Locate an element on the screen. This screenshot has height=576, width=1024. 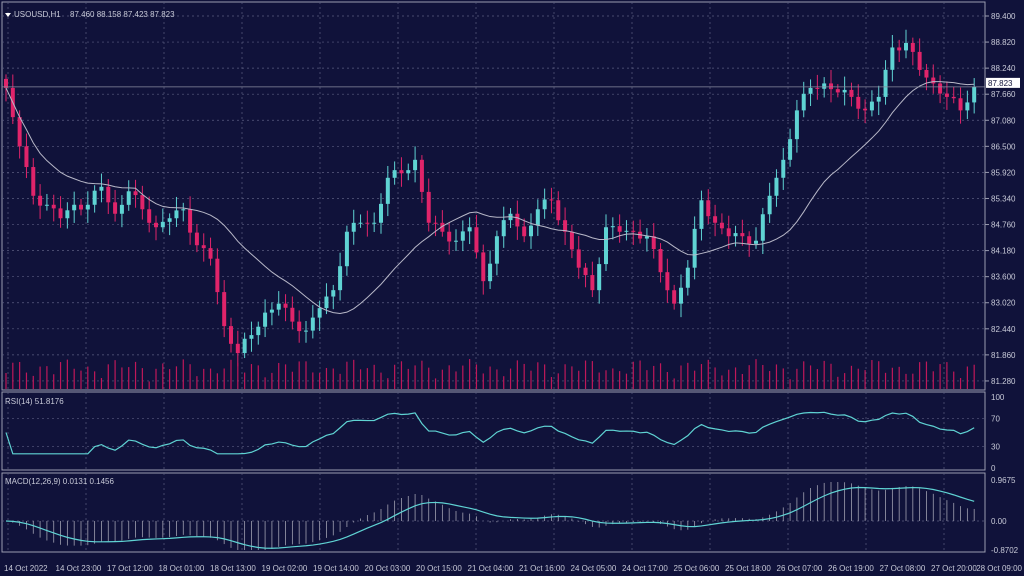
time-tick-label: 27 Oct 20:00 is located at coordinates (954, 568).